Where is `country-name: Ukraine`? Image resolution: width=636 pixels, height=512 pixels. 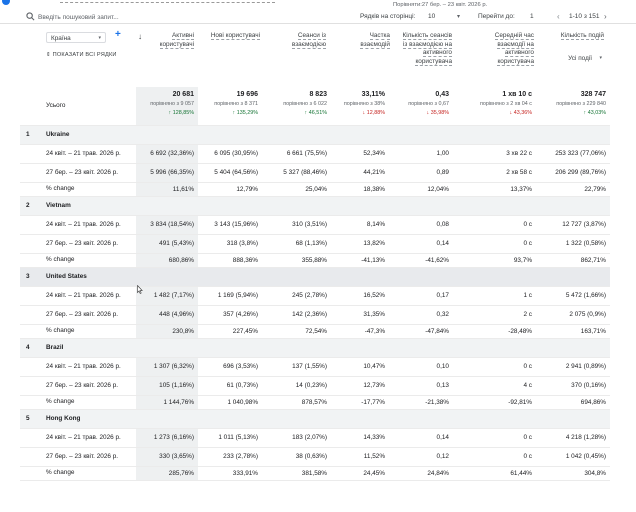
country-name: Ukraine is located at coordinates (91, 135).